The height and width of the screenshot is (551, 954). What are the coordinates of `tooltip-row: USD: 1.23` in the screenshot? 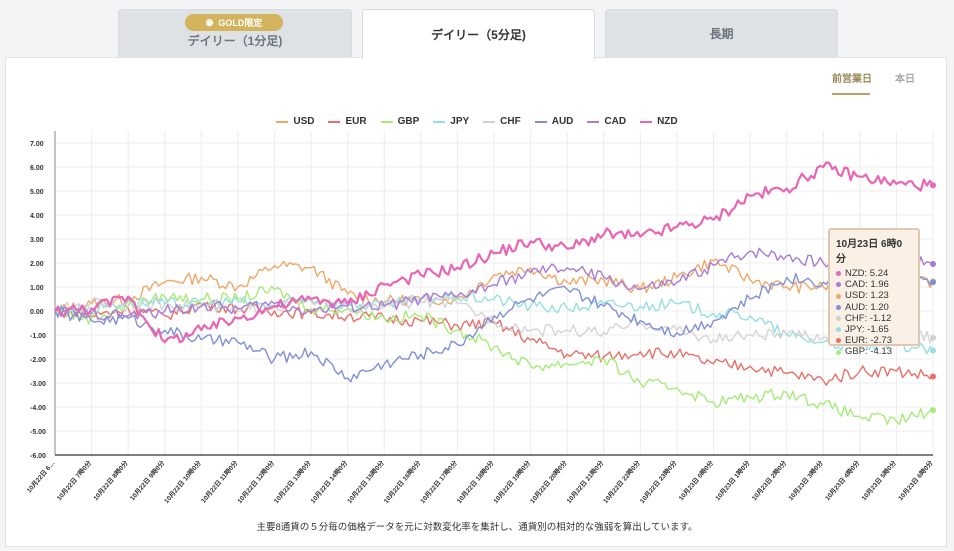 It's located at (874, 295).